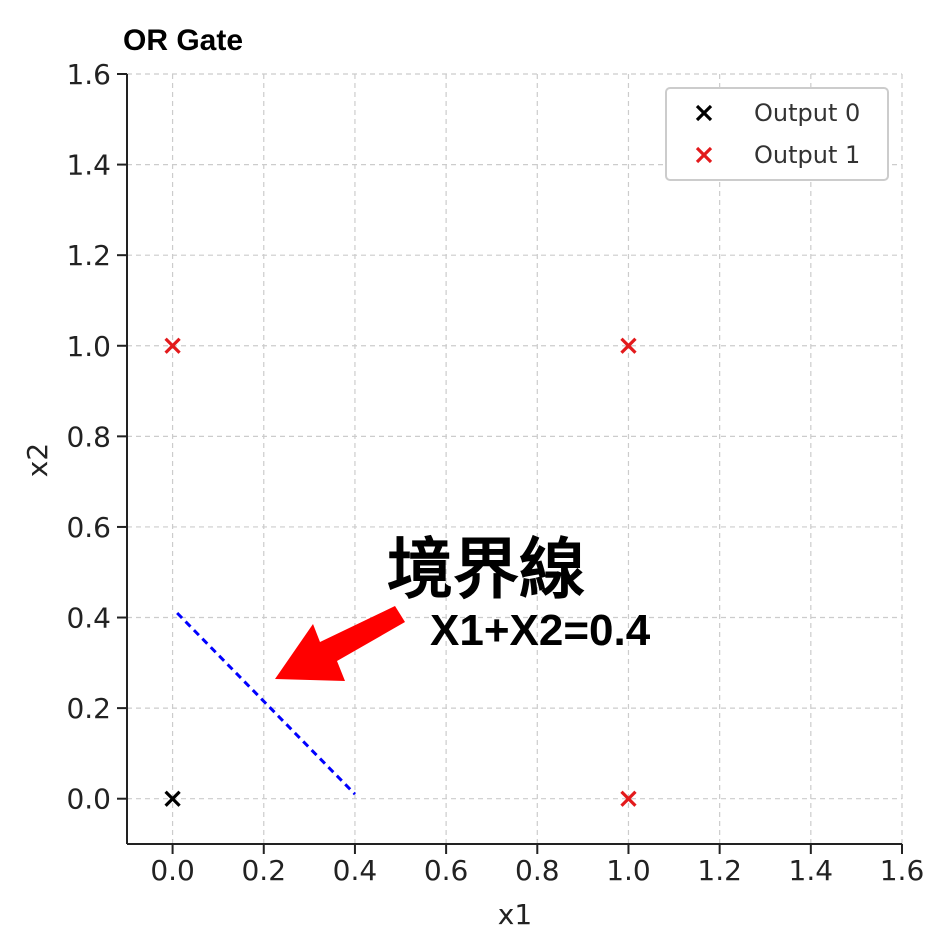 This screenshot has height=947, width=950. What do you see at coordinates (628, 870) in the screenshot?
I see `x-tick-label: 1.0` at bounding box center [628, 870].